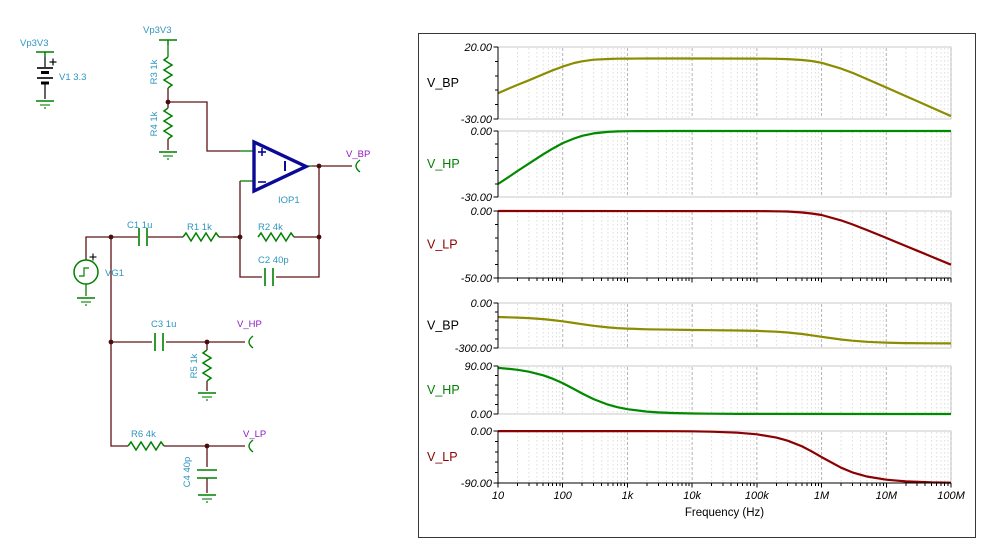  What do you see at coordinates (273, 260) in the screenshot?
I see `capacitor-label: C2 40p` at bounding box center [273, 260].